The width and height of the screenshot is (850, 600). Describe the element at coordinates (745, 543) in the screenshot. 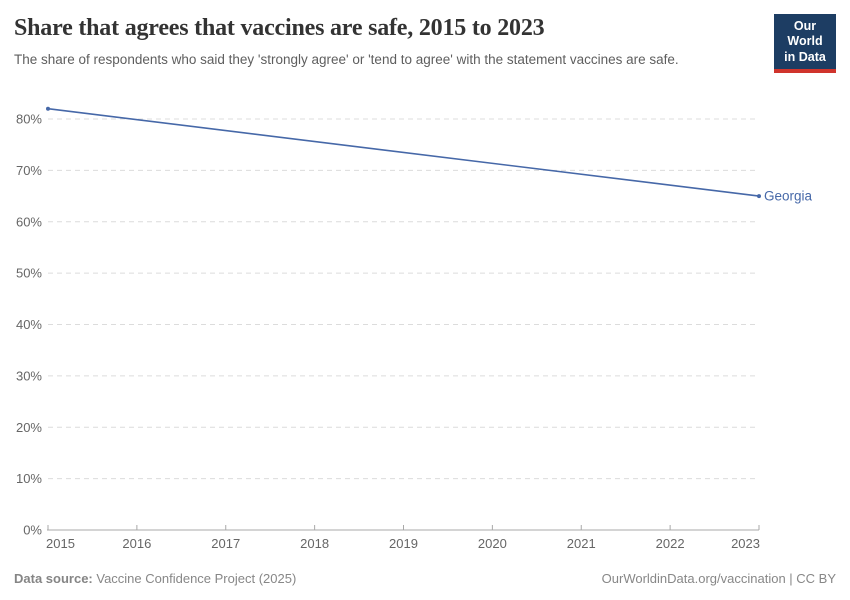

I see `x-tick-label: 2023` at that location.